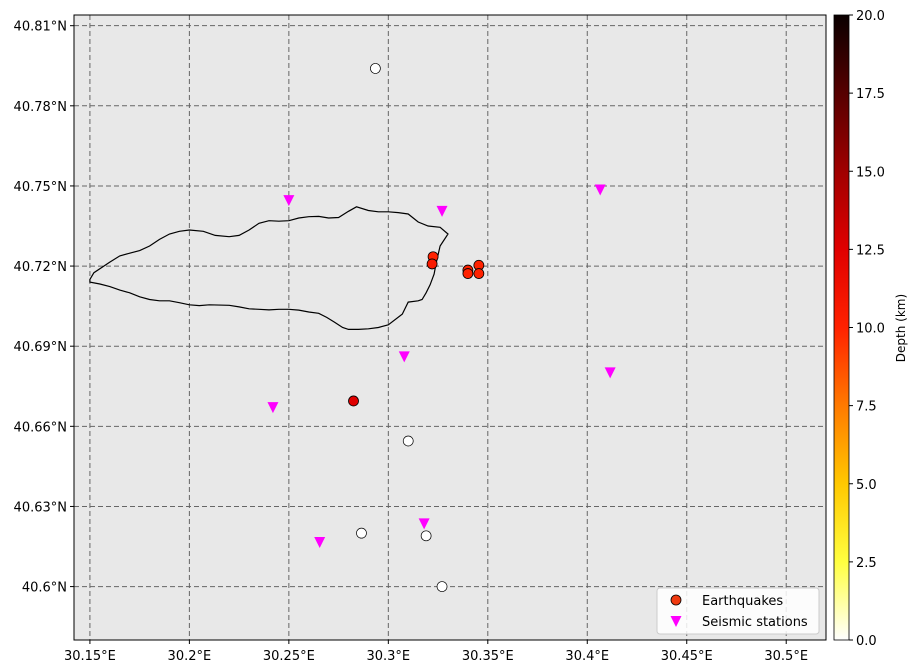 Image resolution: width=919 pixels, height=672 pixels. Describe the element at coordinates (870, 250) in the screenshot. I see `colorbar-tick-label: 12.5` at that location.